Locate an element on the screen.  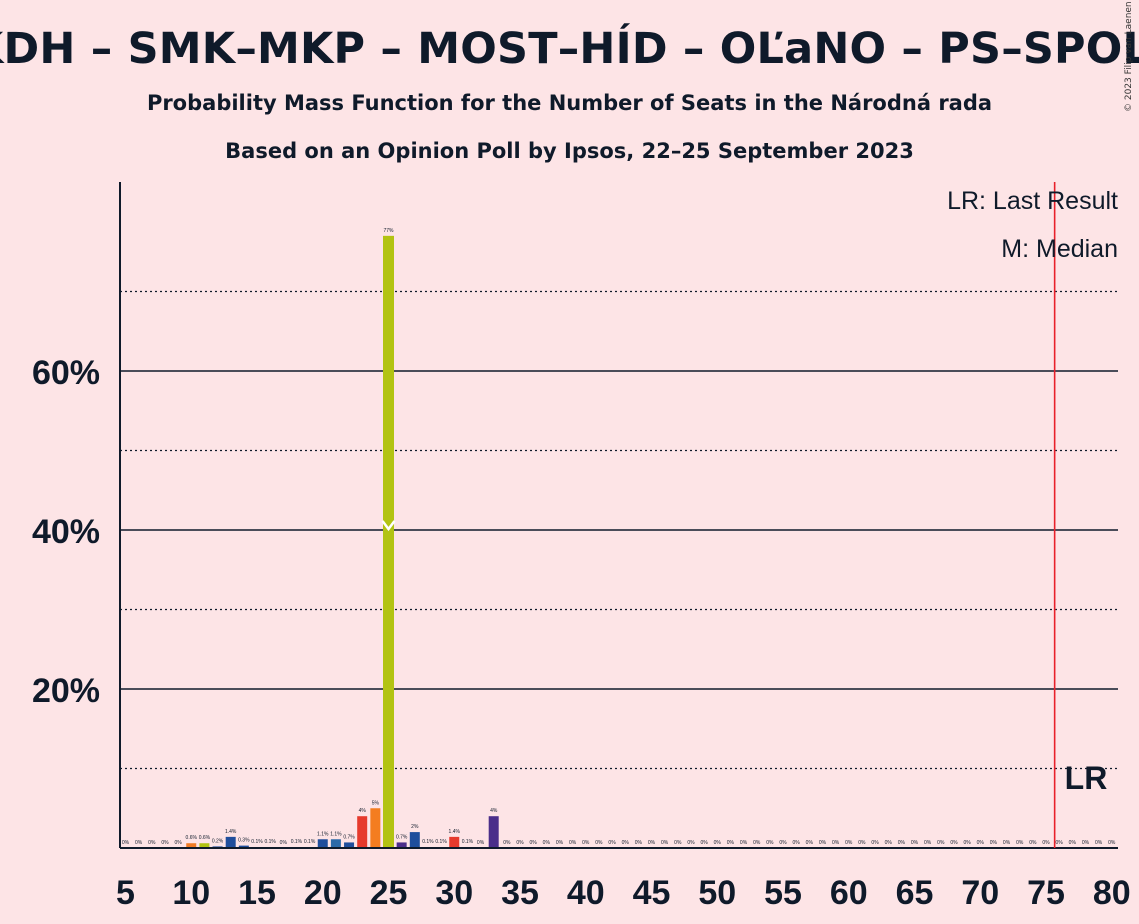
x-tick-label: 10 is located at coordinates (191, 893).